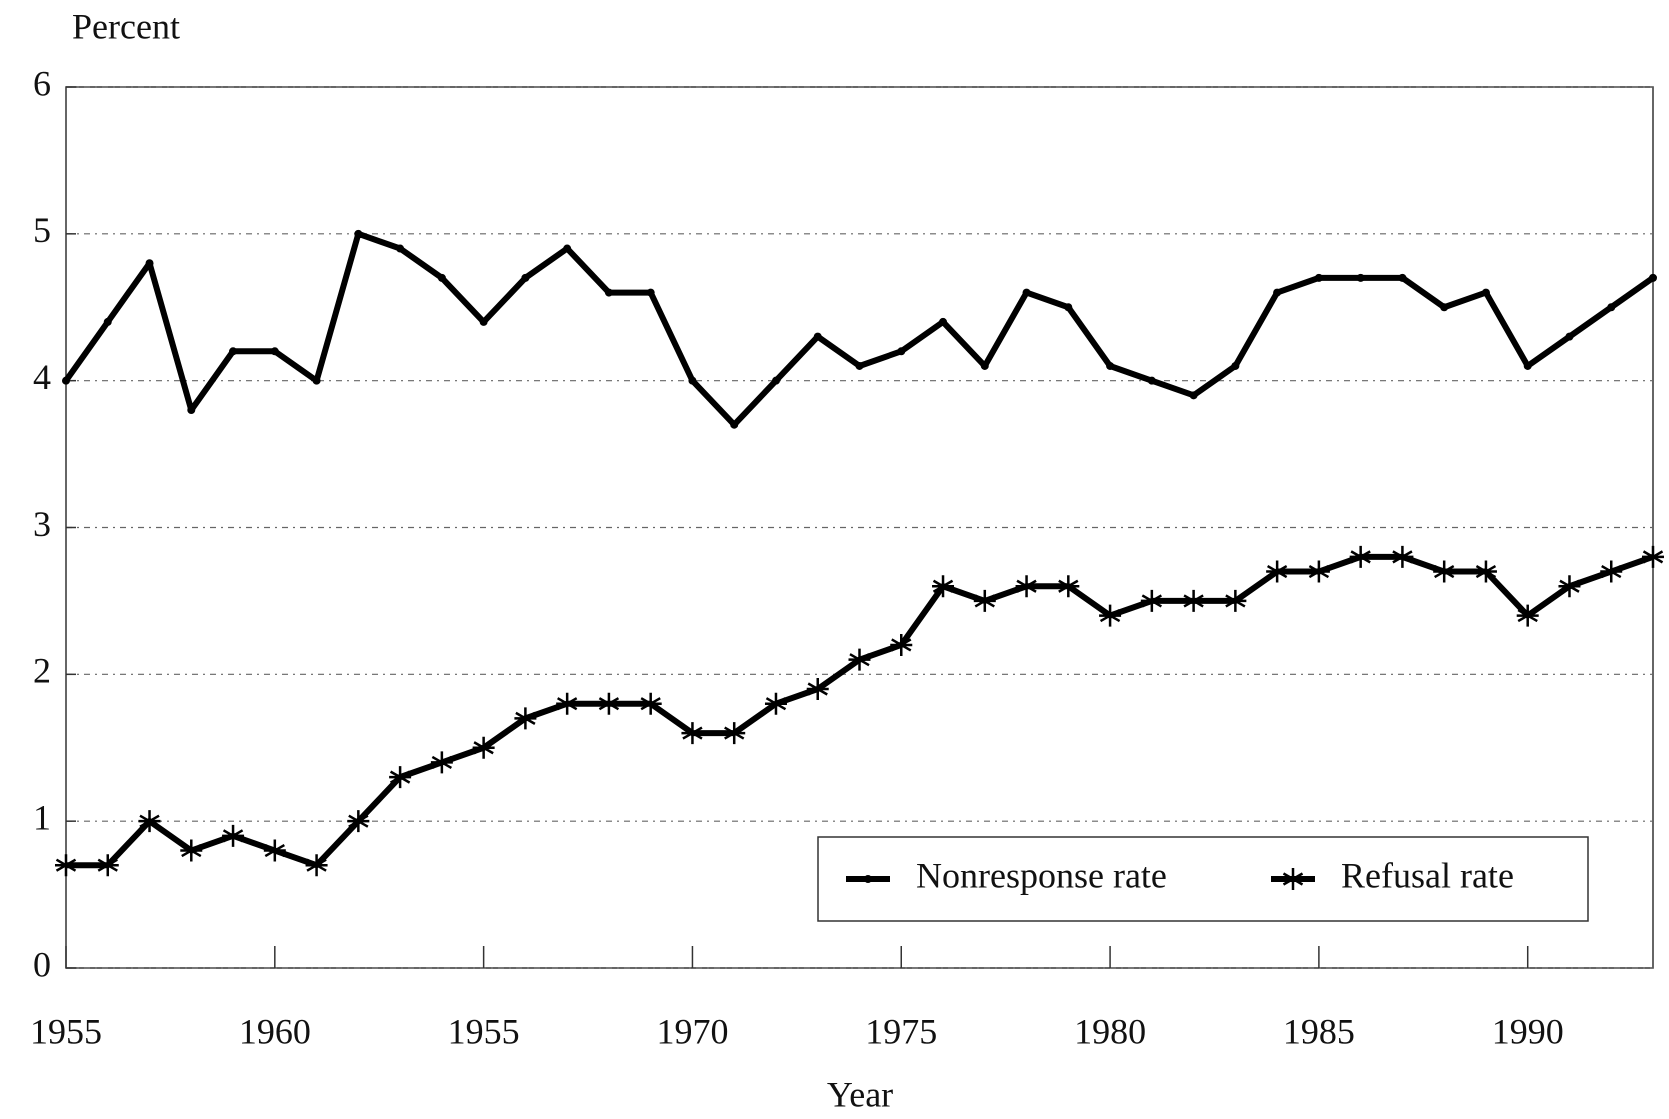 The image size is (1669, 1119). What do you see at coordinates (860, 1094) in the screenshot?
I see `x-axis-label: Year` at bounding box center [860, 1094].